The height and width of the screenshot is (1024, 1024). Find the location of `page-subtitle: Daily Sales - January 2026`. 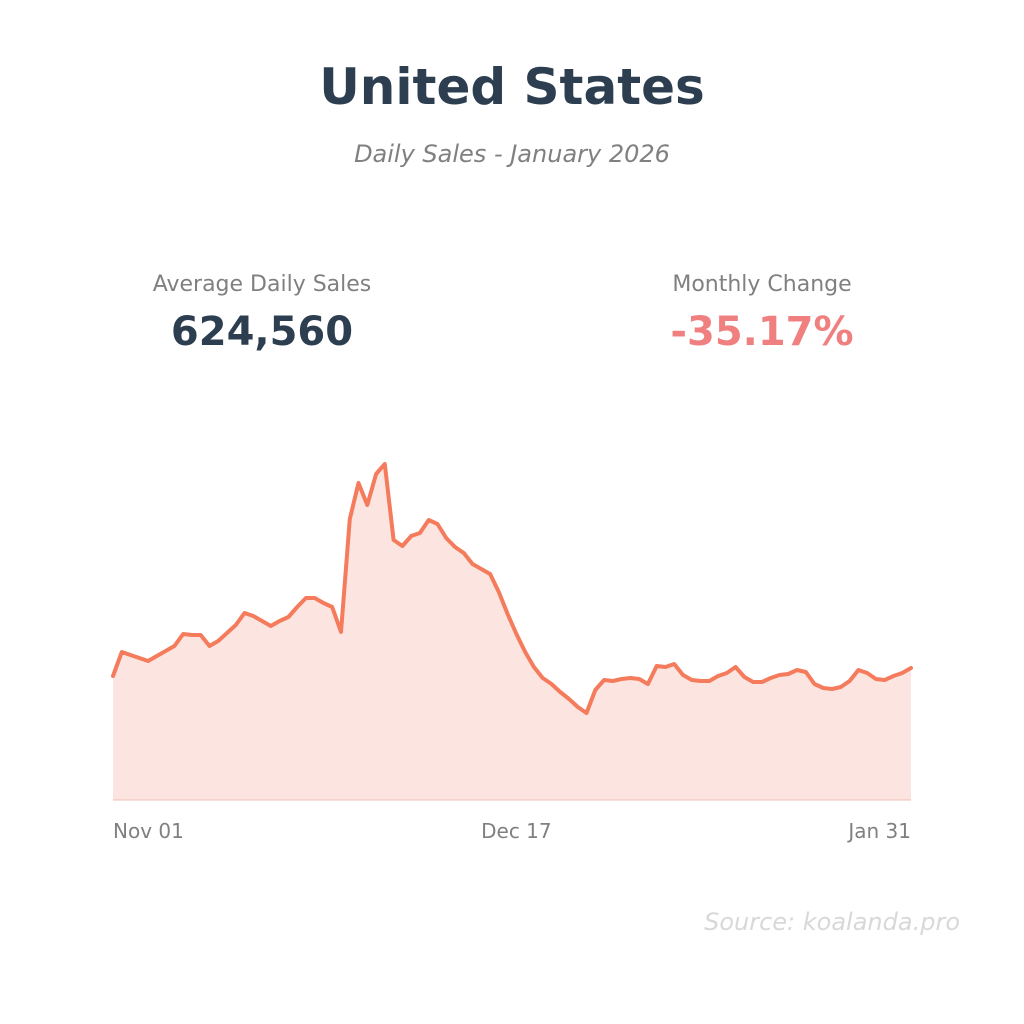

page-subtitle: Daily Sales - January 2026 is located at coordinates (512, 154).